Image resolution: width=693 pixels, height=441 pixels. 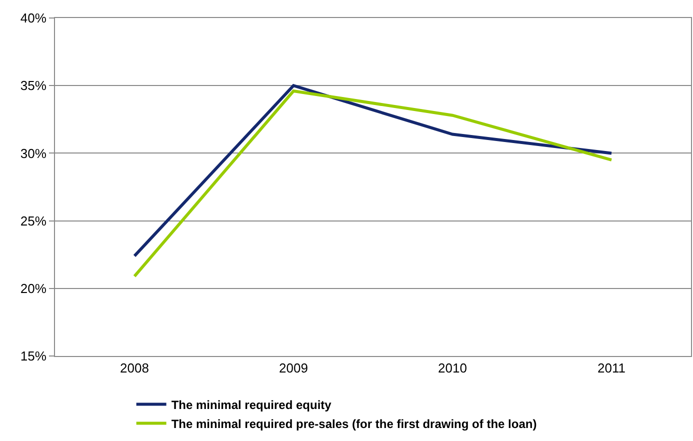 What do you see at coordinates (354, 423) in the screenshot?
I see `legend-label: The minimal required pre-sales (for the first drawing of the loan)` at bounding box center [354, 423].